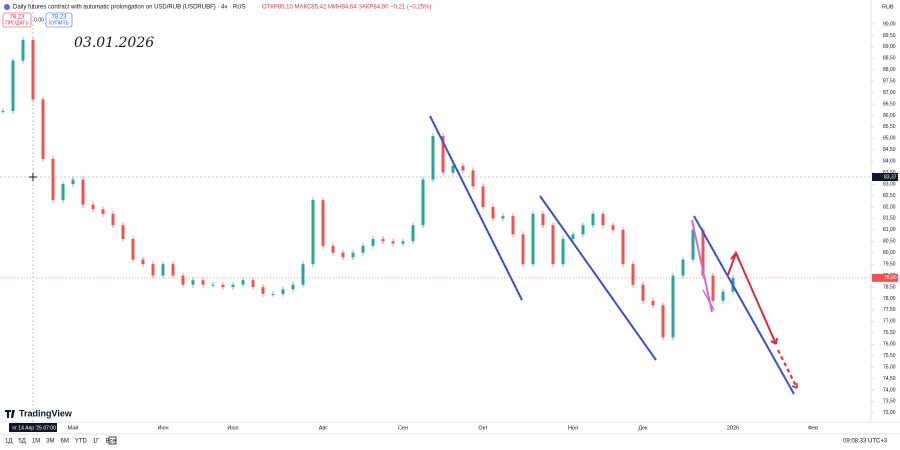 This screenshot has height=450, width=900. Describe the element at coordinates (162, 428) in the screenshot. I see `x-tick-label: Июн` at that location.